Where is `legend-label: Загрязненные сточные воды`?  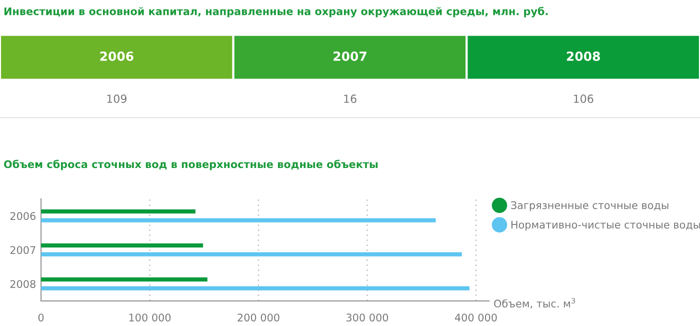
legend-label: Загрязненные сточные воды is located at coordinates (589, 206).